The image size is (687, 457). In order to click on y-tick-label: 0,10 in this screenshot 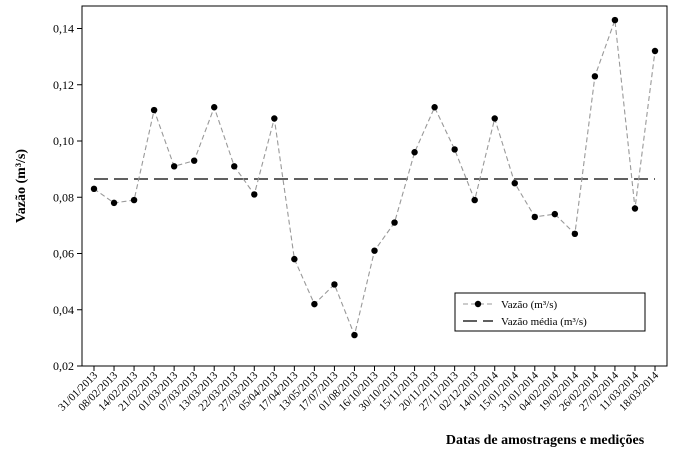, I will do `click(63, 141)`.